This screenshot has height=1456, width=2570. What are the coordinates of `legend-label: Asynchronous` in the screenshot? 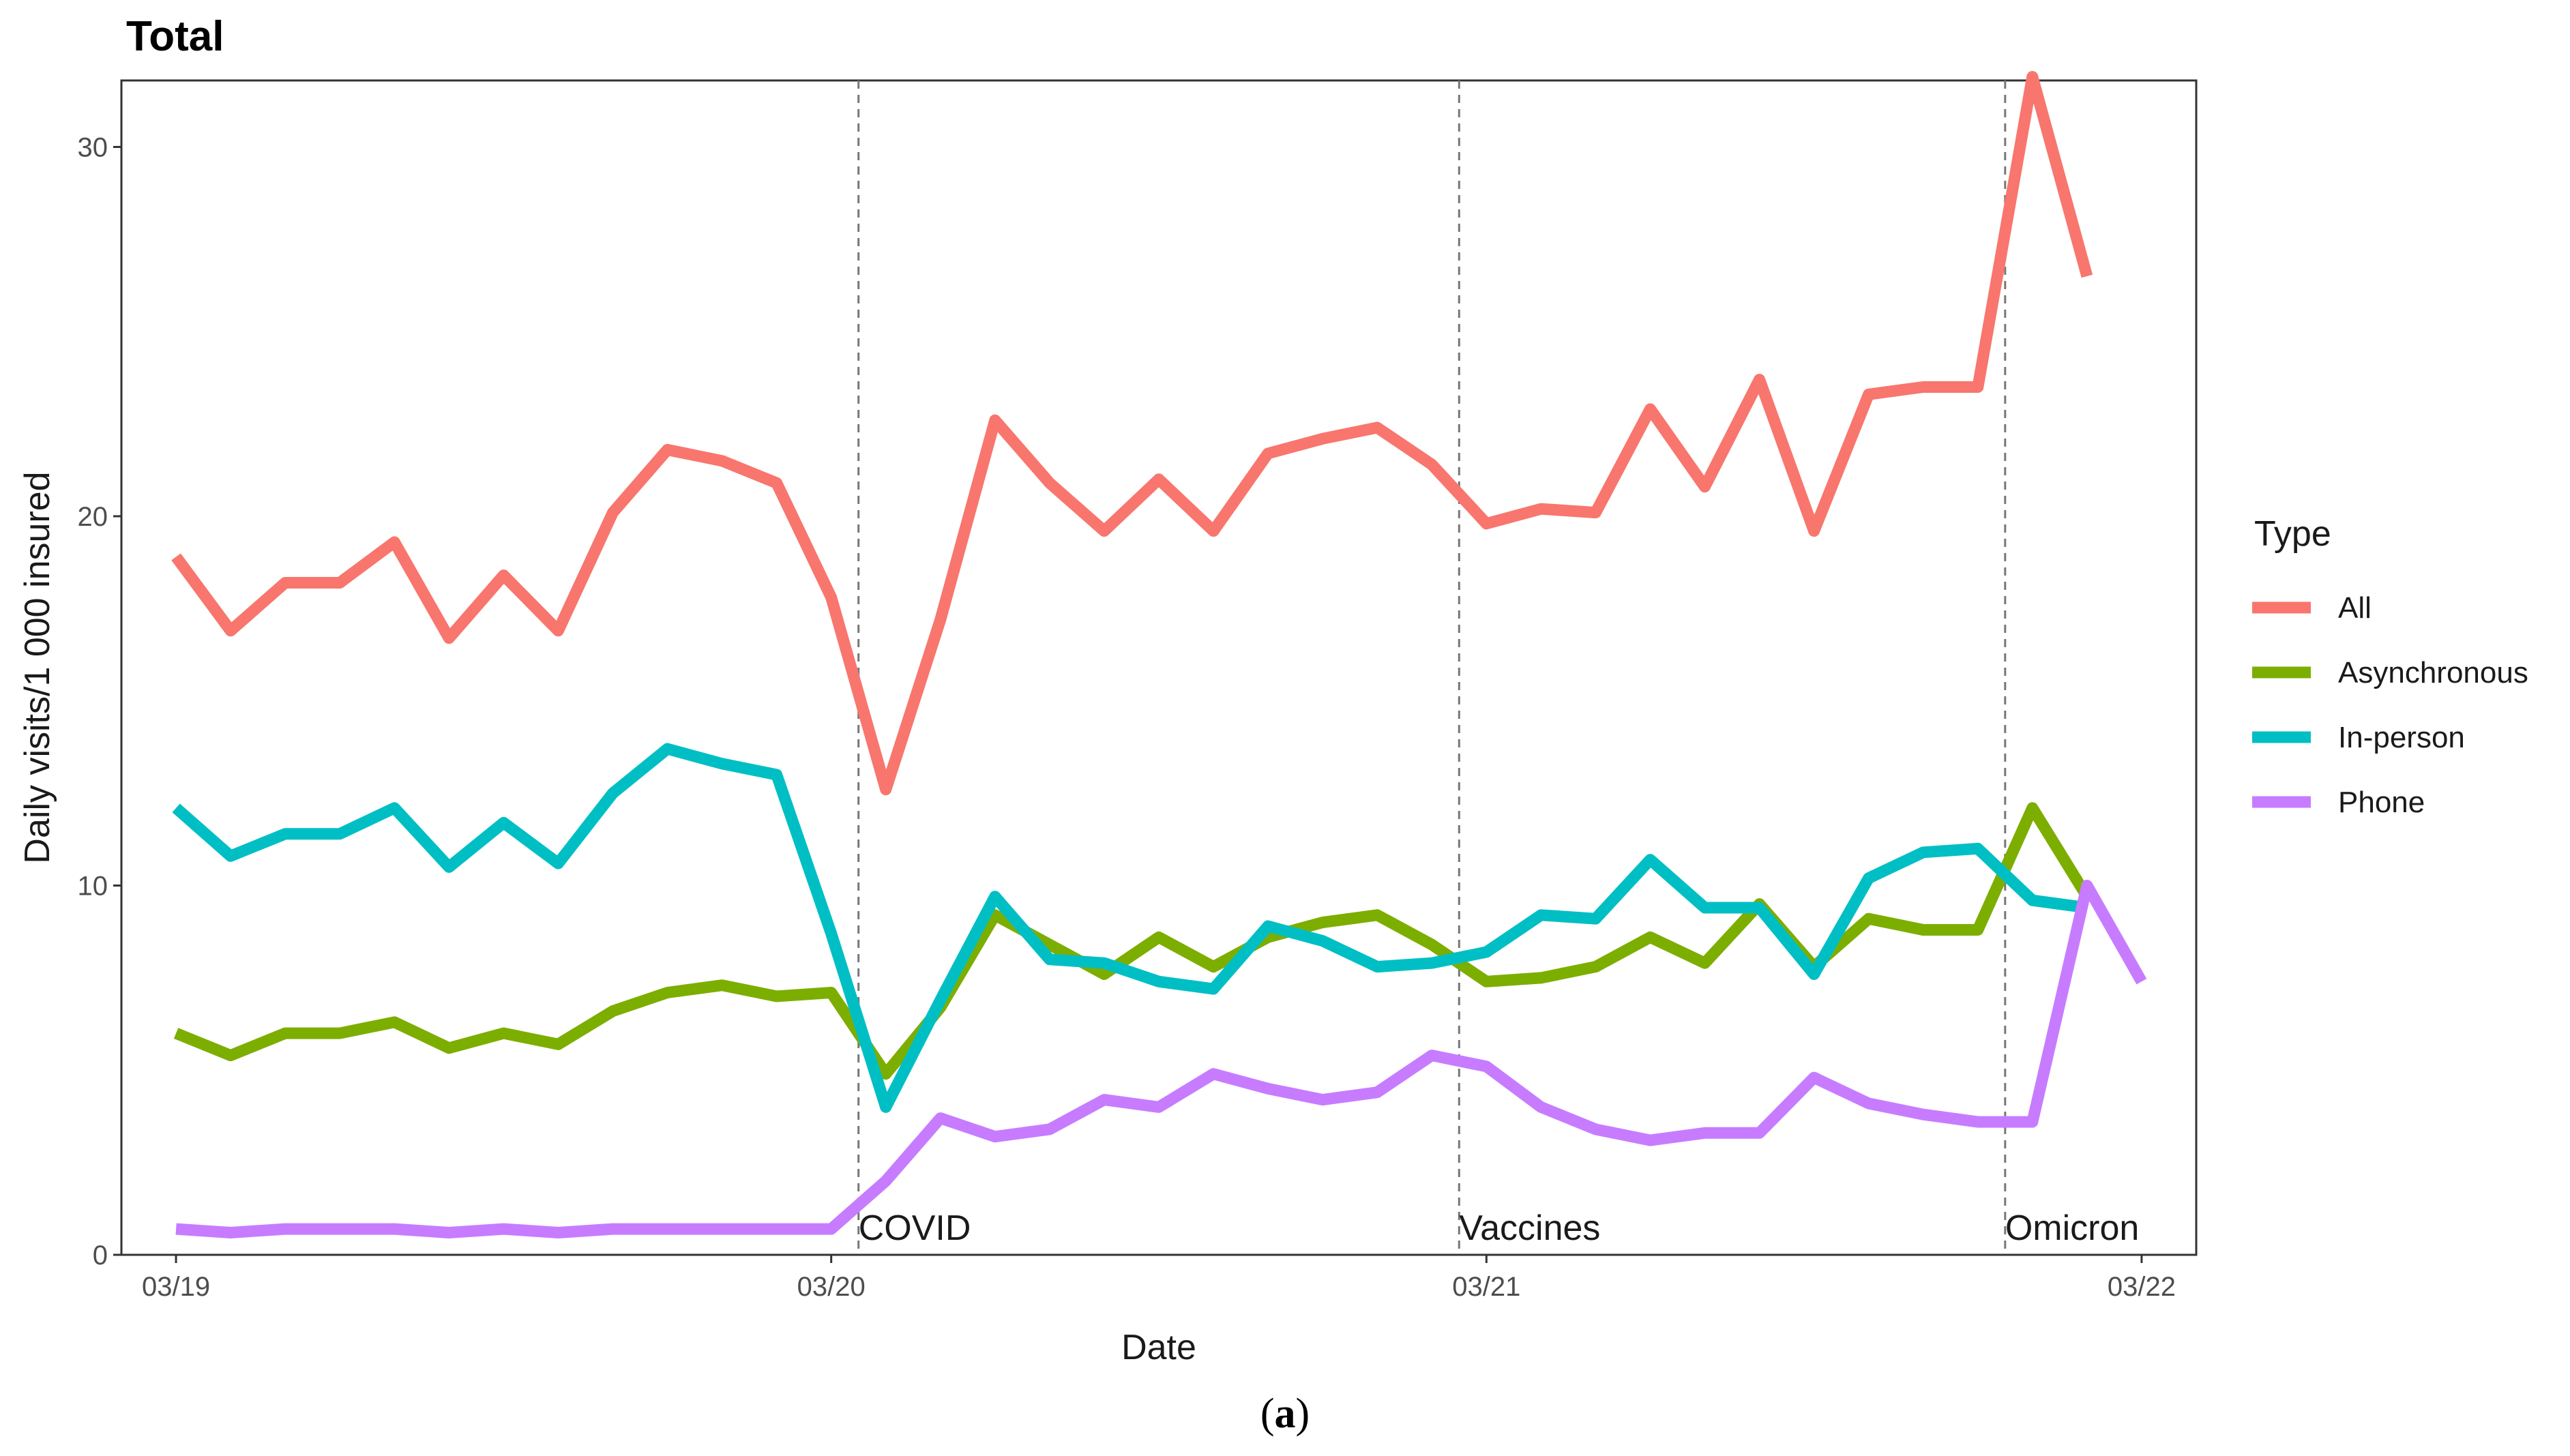 It's located at (2433, 672).